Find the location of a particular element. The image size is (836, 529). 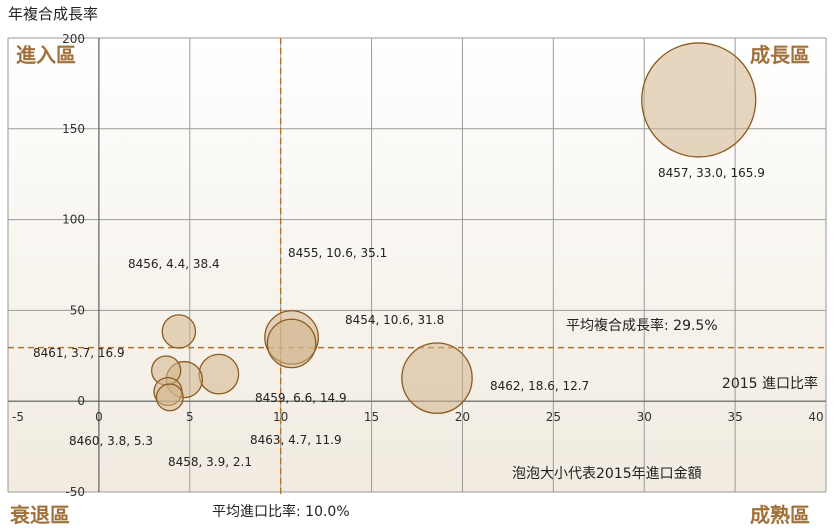

x-tick-label: 15 is located at coordinates (371, 417).